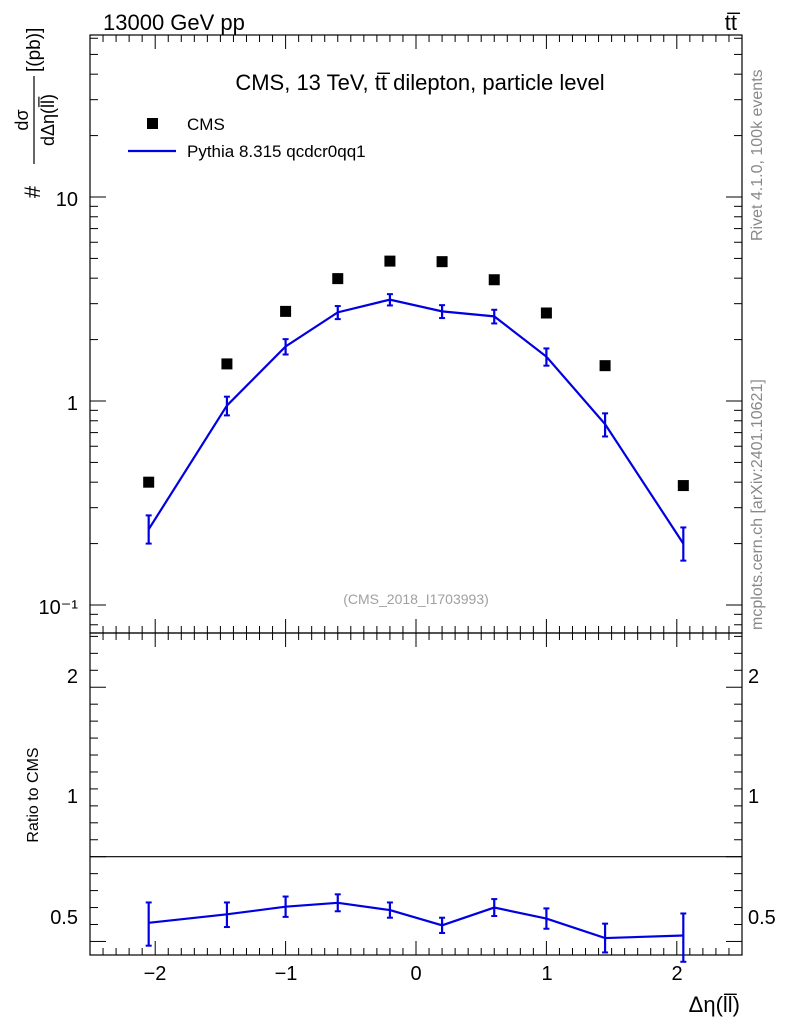 The width and height of the screenshot is (786, 1024). What do you see at coordinates (415, 974) in the screenshot?
I see `x-tick-label-0: 0` at bounding box center [415, 974].